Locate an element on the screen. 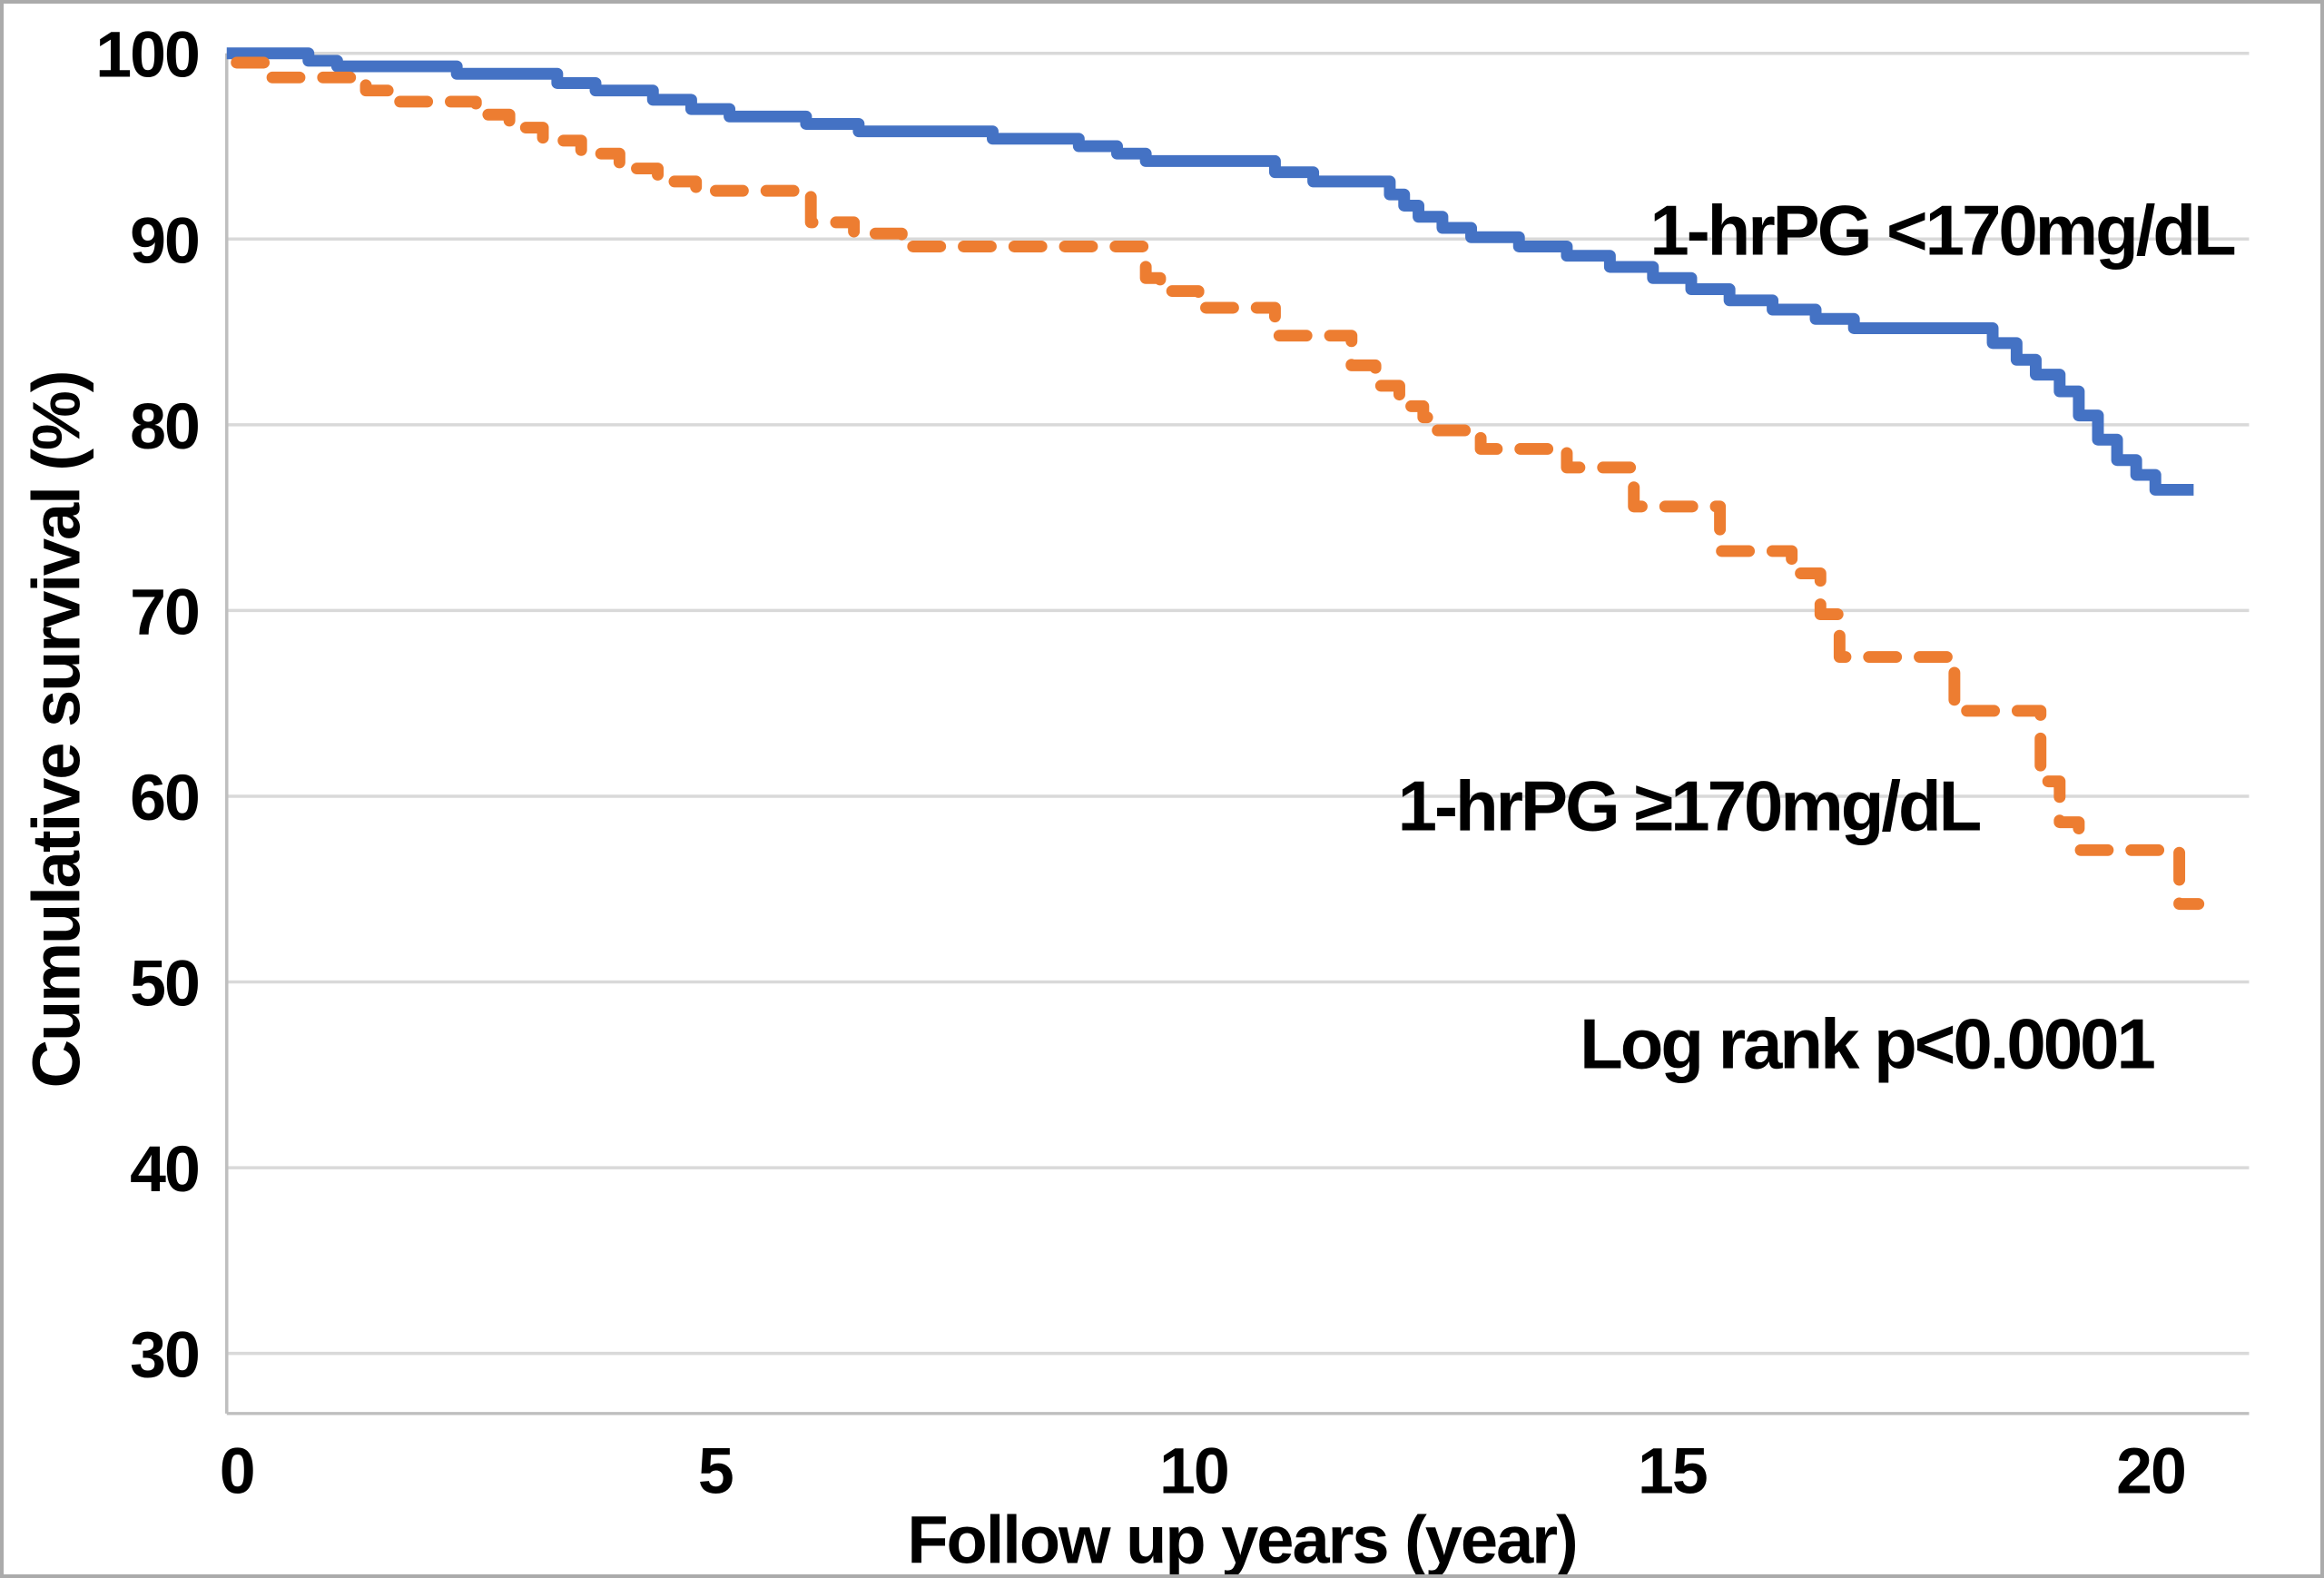  y-tick-label-80: 80 is located at coordinates (164, 426).